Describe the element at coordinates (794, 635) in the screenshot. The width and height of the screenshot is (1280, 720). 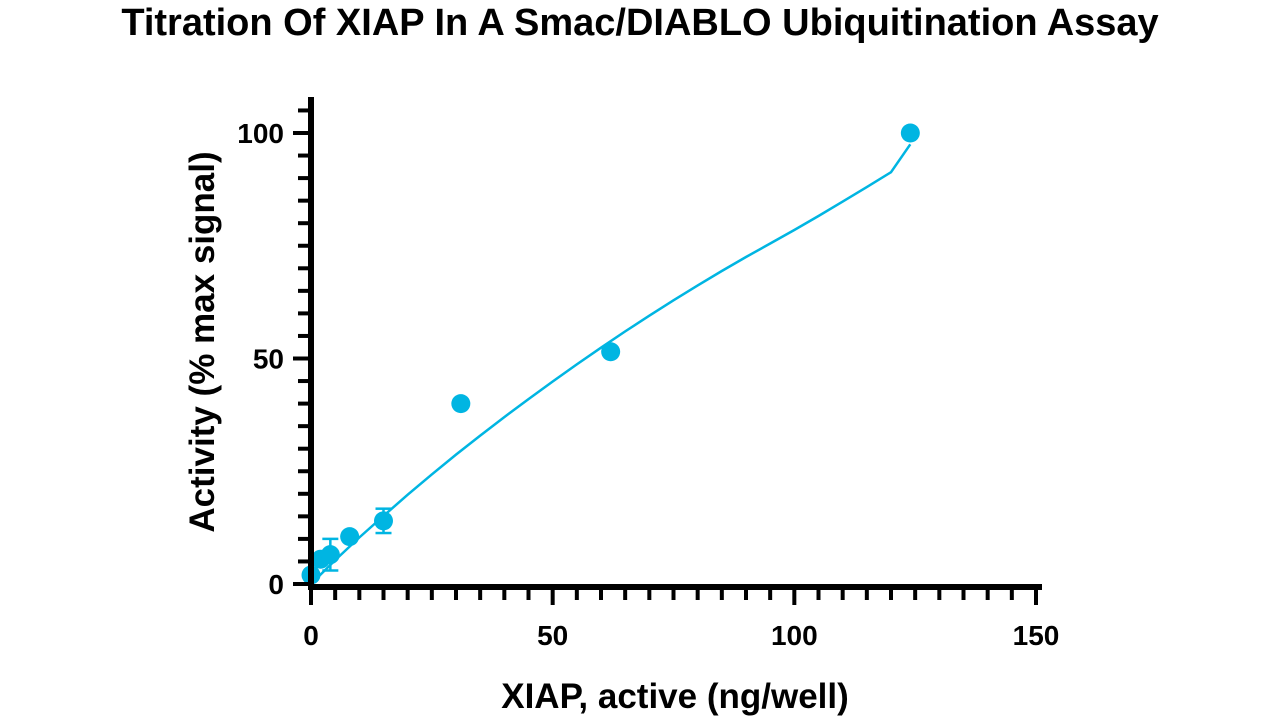
I see `x-tick-label: 100` at that location.